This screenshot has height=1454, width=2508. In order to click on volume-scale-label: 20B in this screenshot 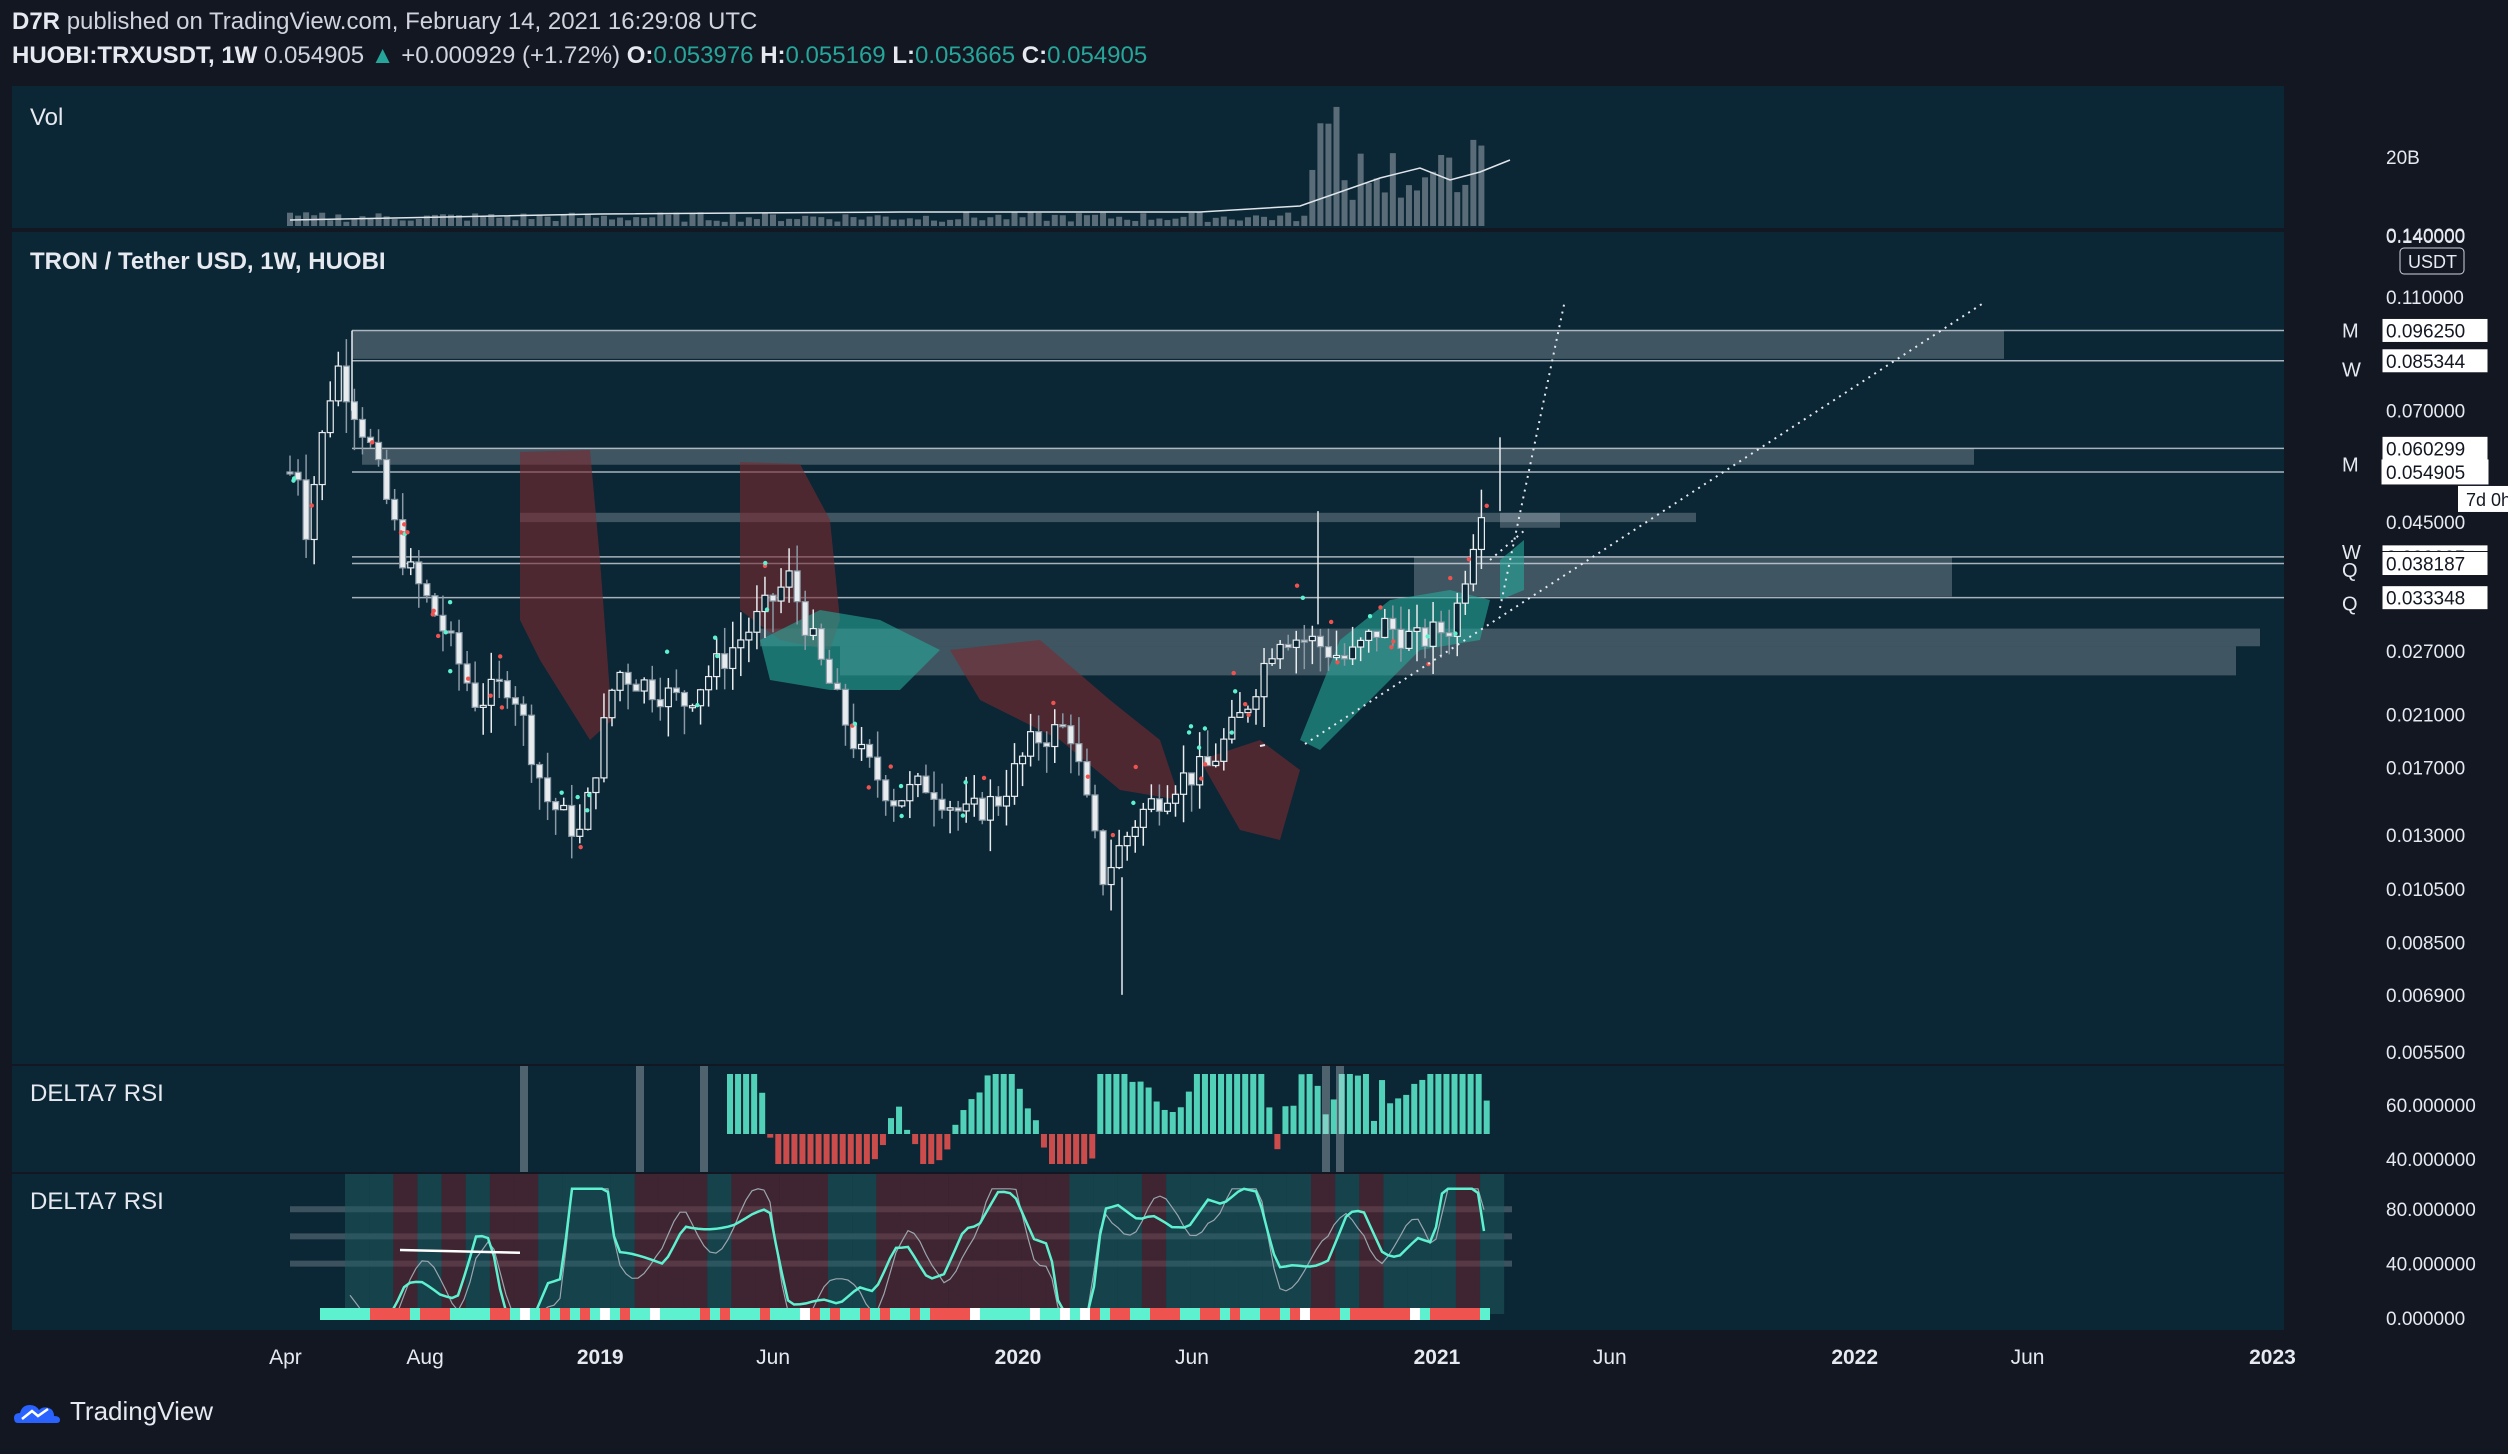, I will do `click(2403, 158)`.